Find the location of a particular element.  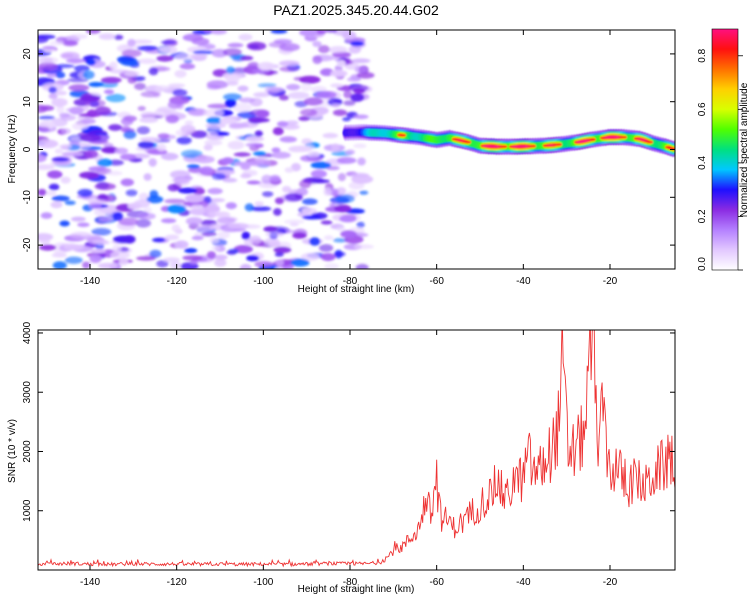

snr-ylabel: SNR (10 * v/v) is located at coordinates (12, 451).